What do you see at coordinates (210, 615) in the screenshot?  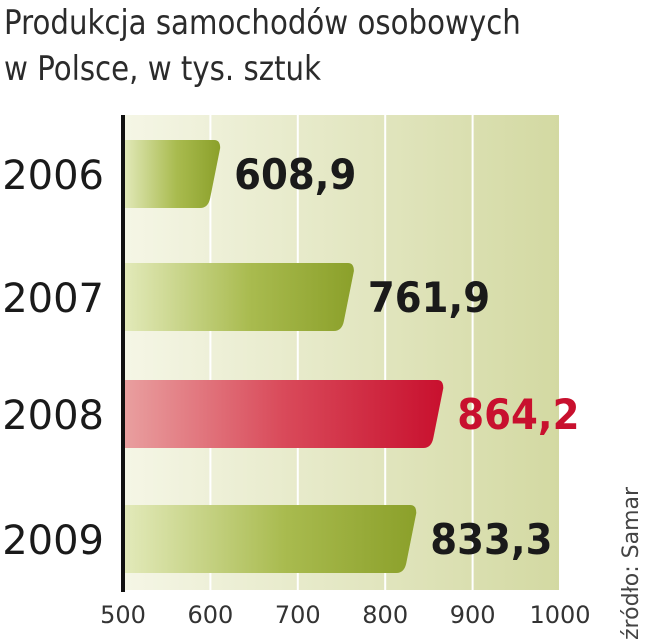 I see `x-tick-label: 600` at bounding box center [210, 615].